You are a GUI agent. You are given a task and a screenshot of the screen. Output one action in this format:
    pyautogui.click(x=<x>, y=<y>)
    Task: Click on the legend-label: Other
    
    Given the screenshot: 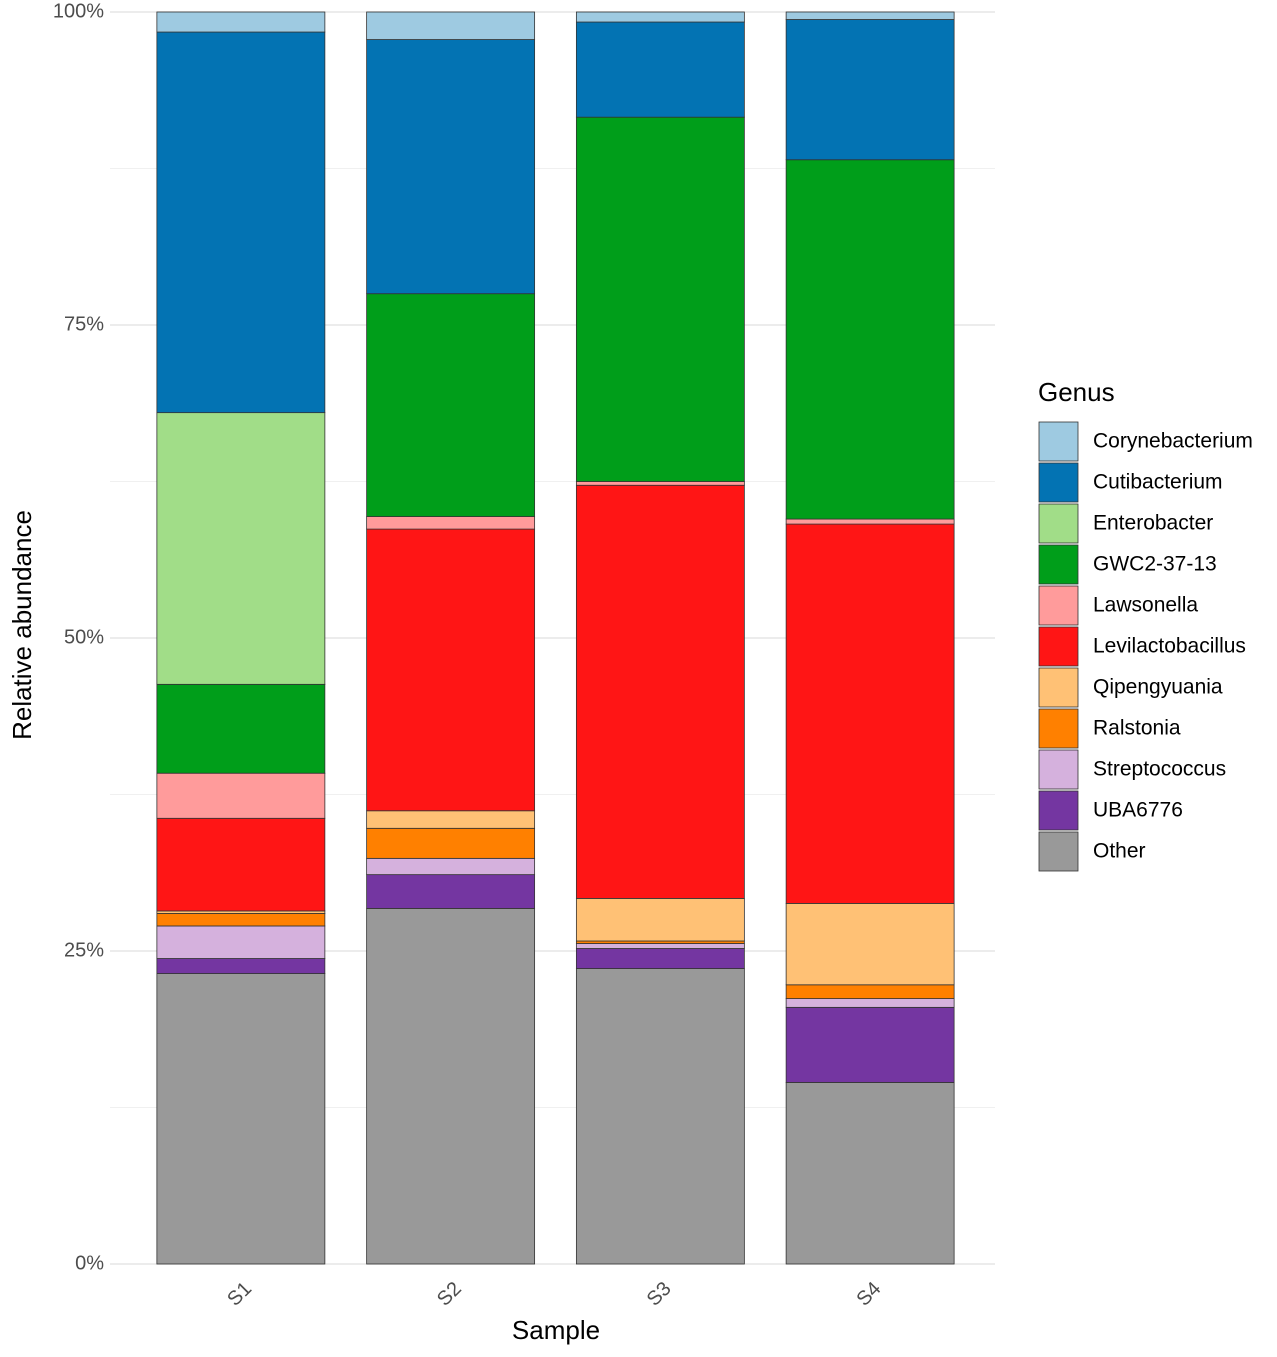 What is the action you would take?
    pyautogui.click(x=1119, y=851)
    